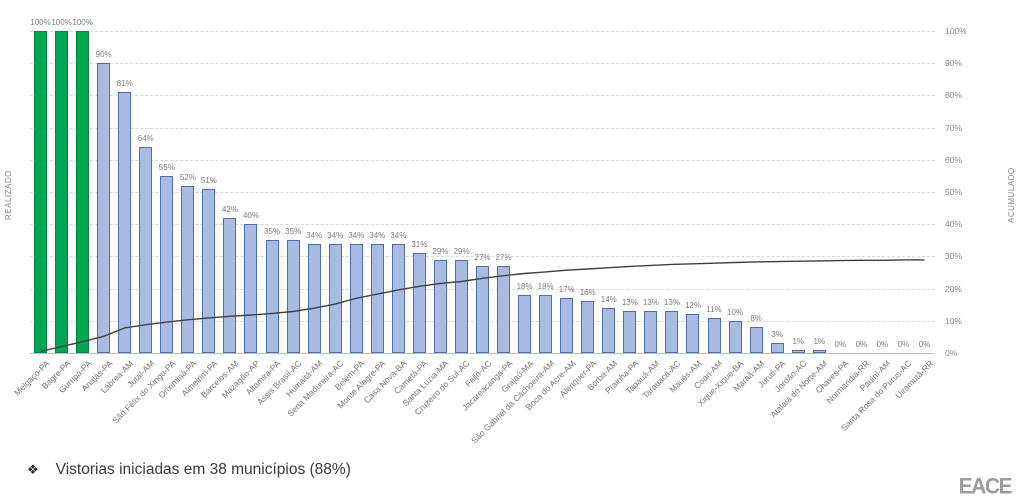 This screenshot has width=1018, height=504. Describe the element at coordinates (74, 207) in the screenshot. I see `bar-slot: 100% Gurupá-PA` at that location.